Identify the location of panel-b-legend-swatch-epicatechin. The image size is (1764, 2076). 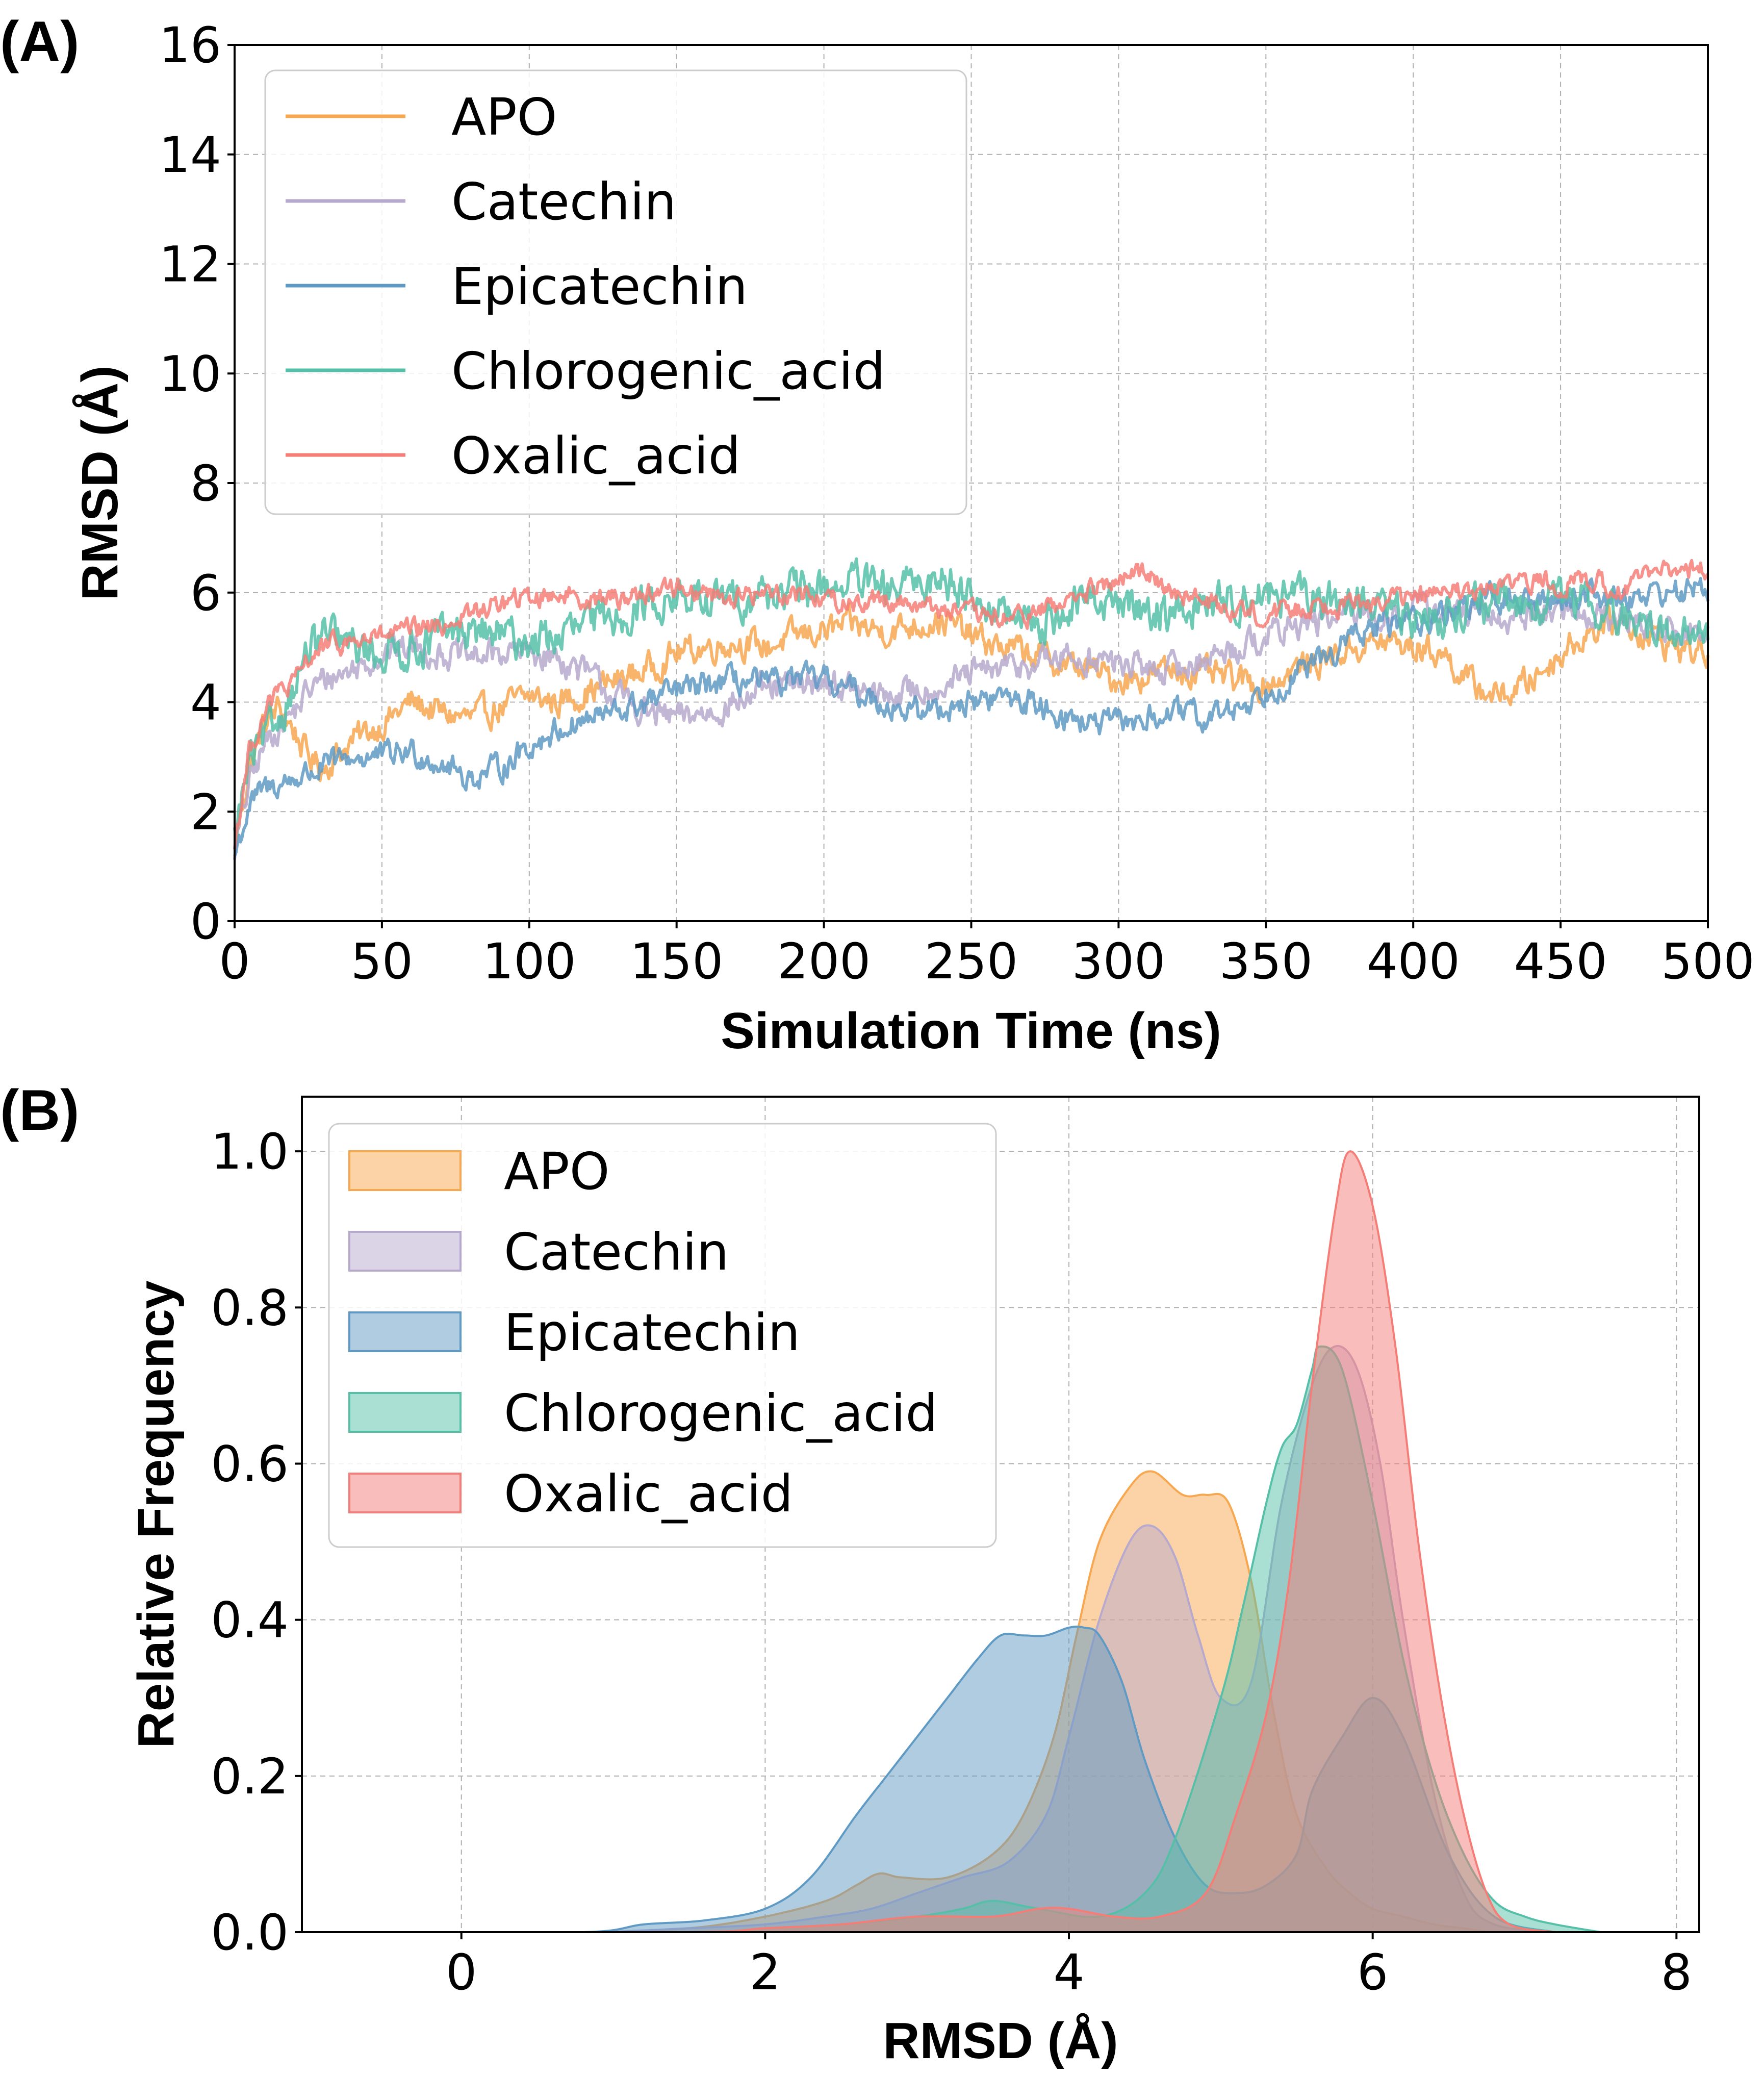
(405, 1331).